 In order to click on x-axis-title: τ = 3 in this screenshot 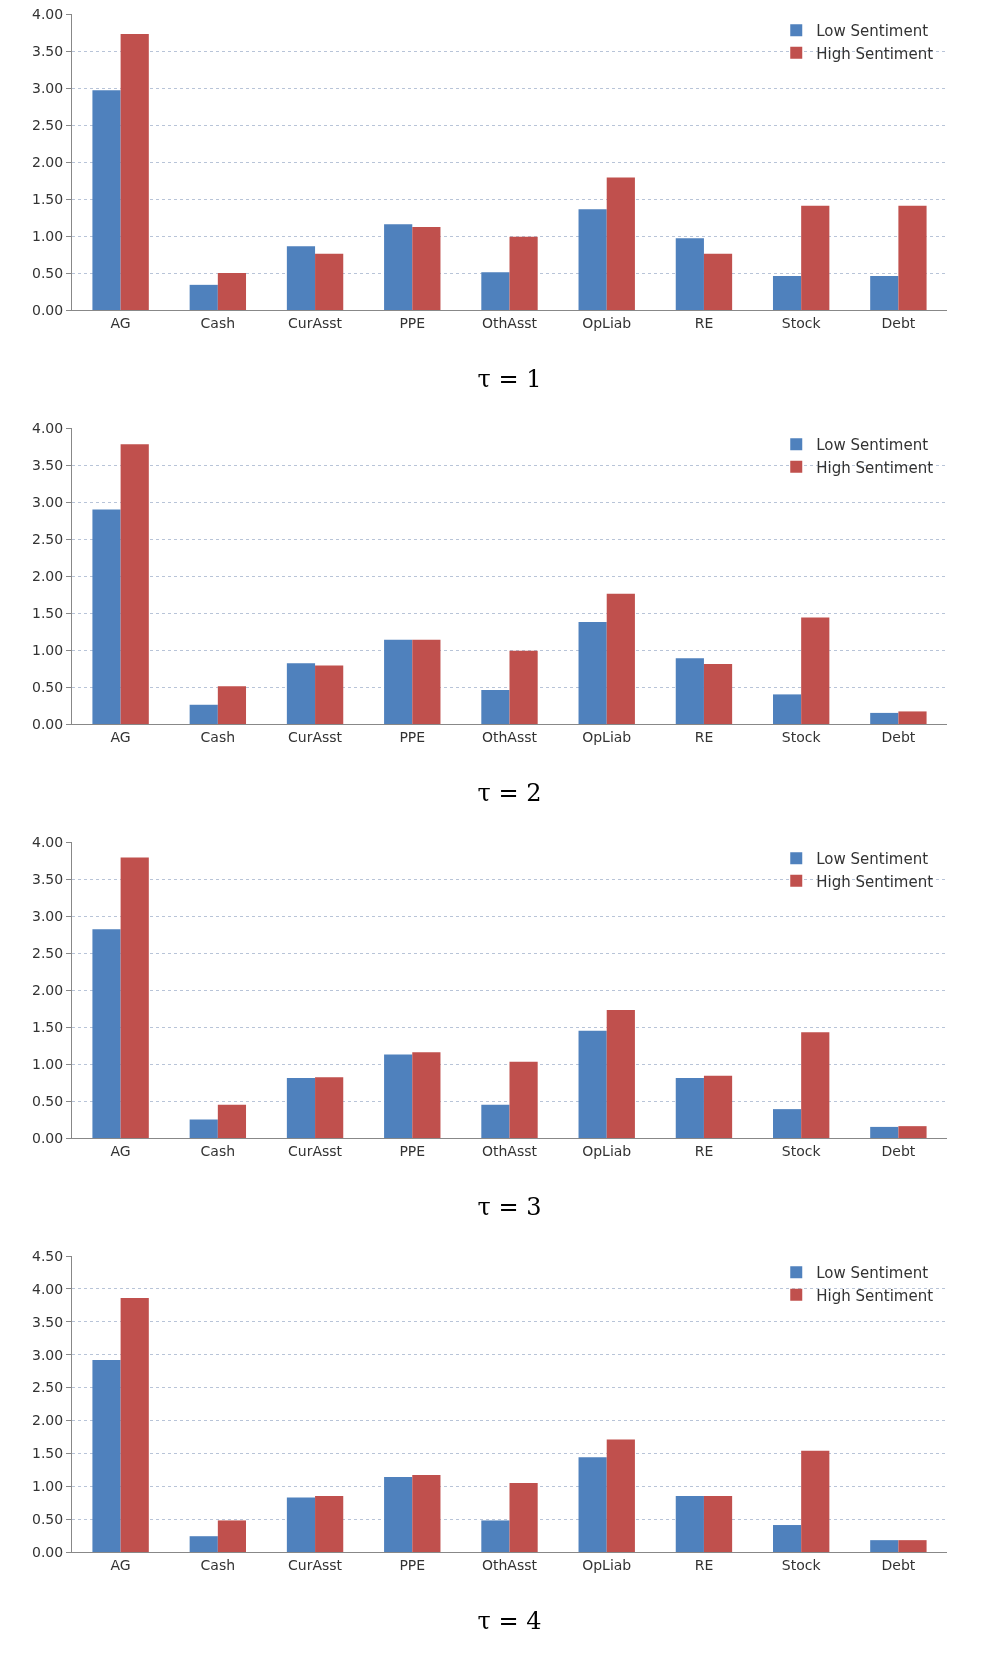, I will do `click(509, 1207)`.